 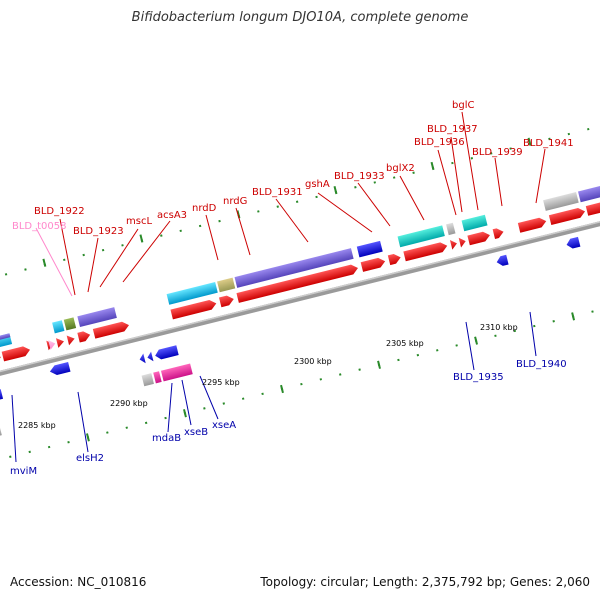 I want to click on gene-label: mdaB, so click(x=166, y=438).